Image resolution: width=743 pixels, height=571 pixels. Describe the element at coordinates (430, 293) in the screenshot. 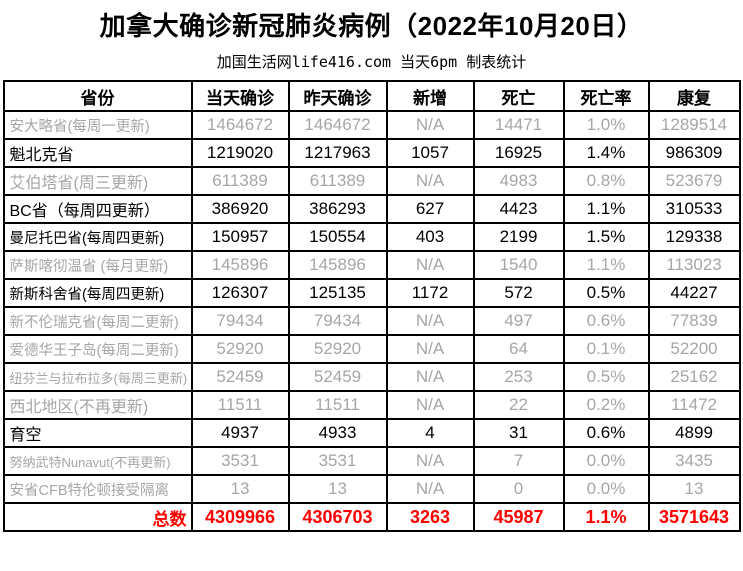

I see `cell-new-cases: 1172` at that location.